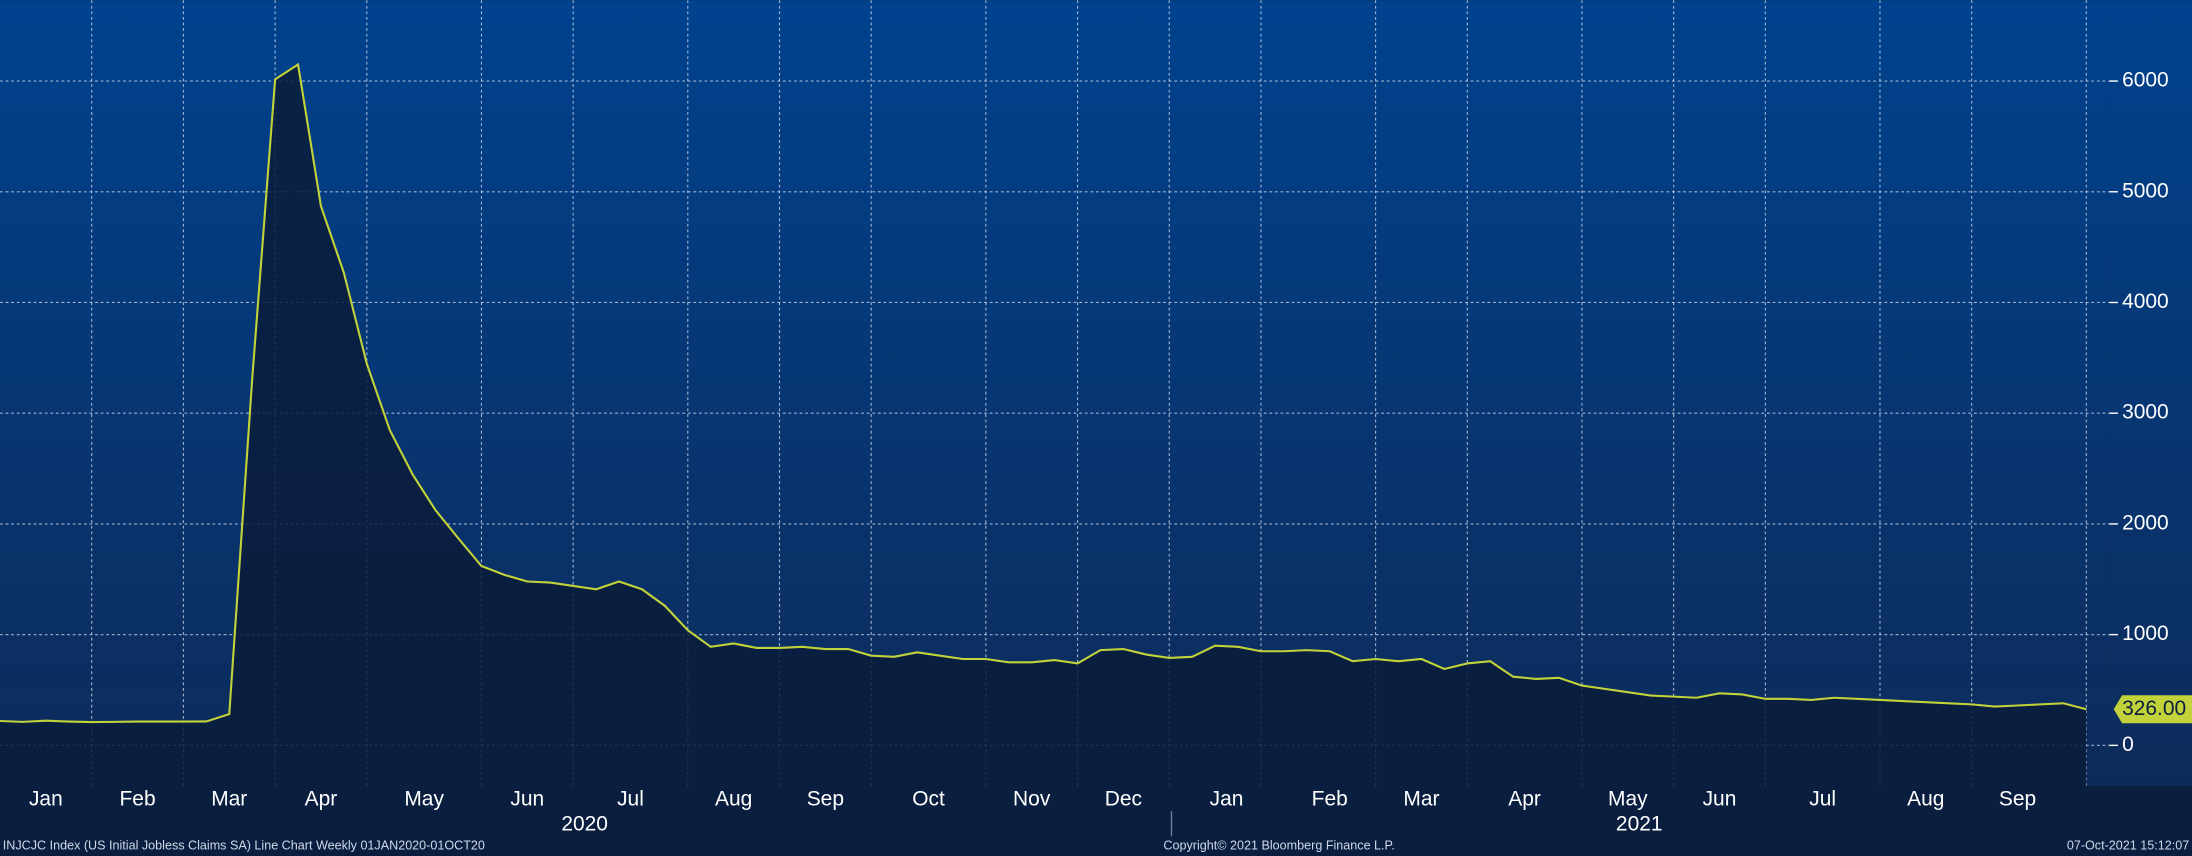 This screenshot has height=856, width=2192. What do you see at coordinates (1032, 798) in the screenshot?
I see `x-tick-label: Nov` at bounding box center [1032, 798].